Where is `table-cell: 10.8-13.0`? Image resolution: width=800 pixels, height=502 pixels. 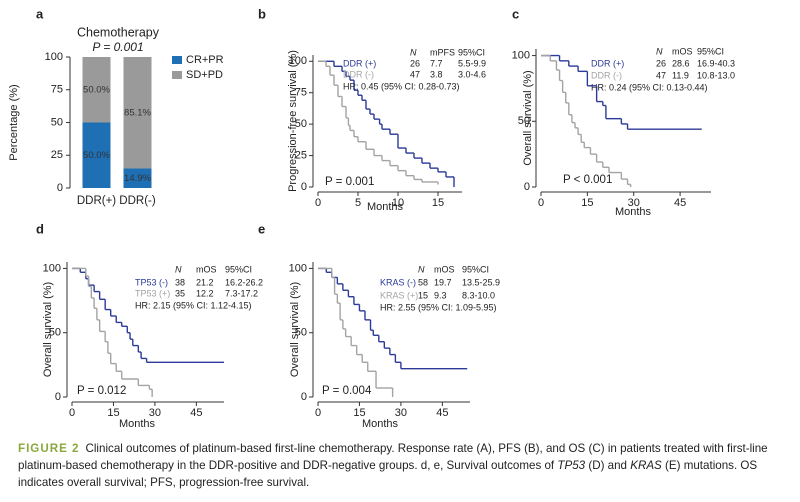 table-cell: 10.8-13.0 is located at coordinates (716, 75).